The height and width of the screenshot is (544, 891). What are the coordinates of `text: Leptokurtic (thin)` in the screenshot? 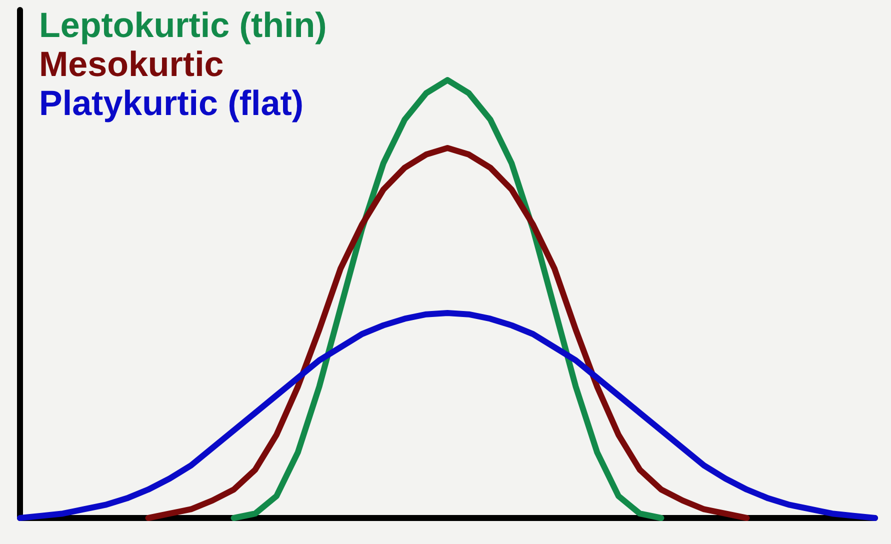 It's located at (183, 25).